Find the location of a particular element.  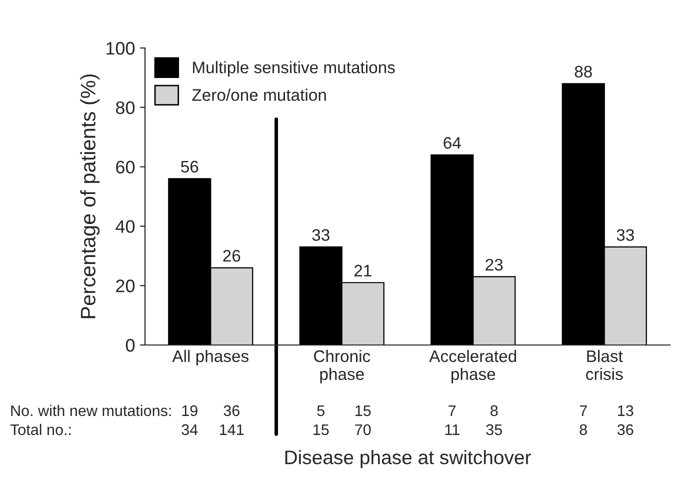

text: Total no.: is located at coordinates (40, 430).